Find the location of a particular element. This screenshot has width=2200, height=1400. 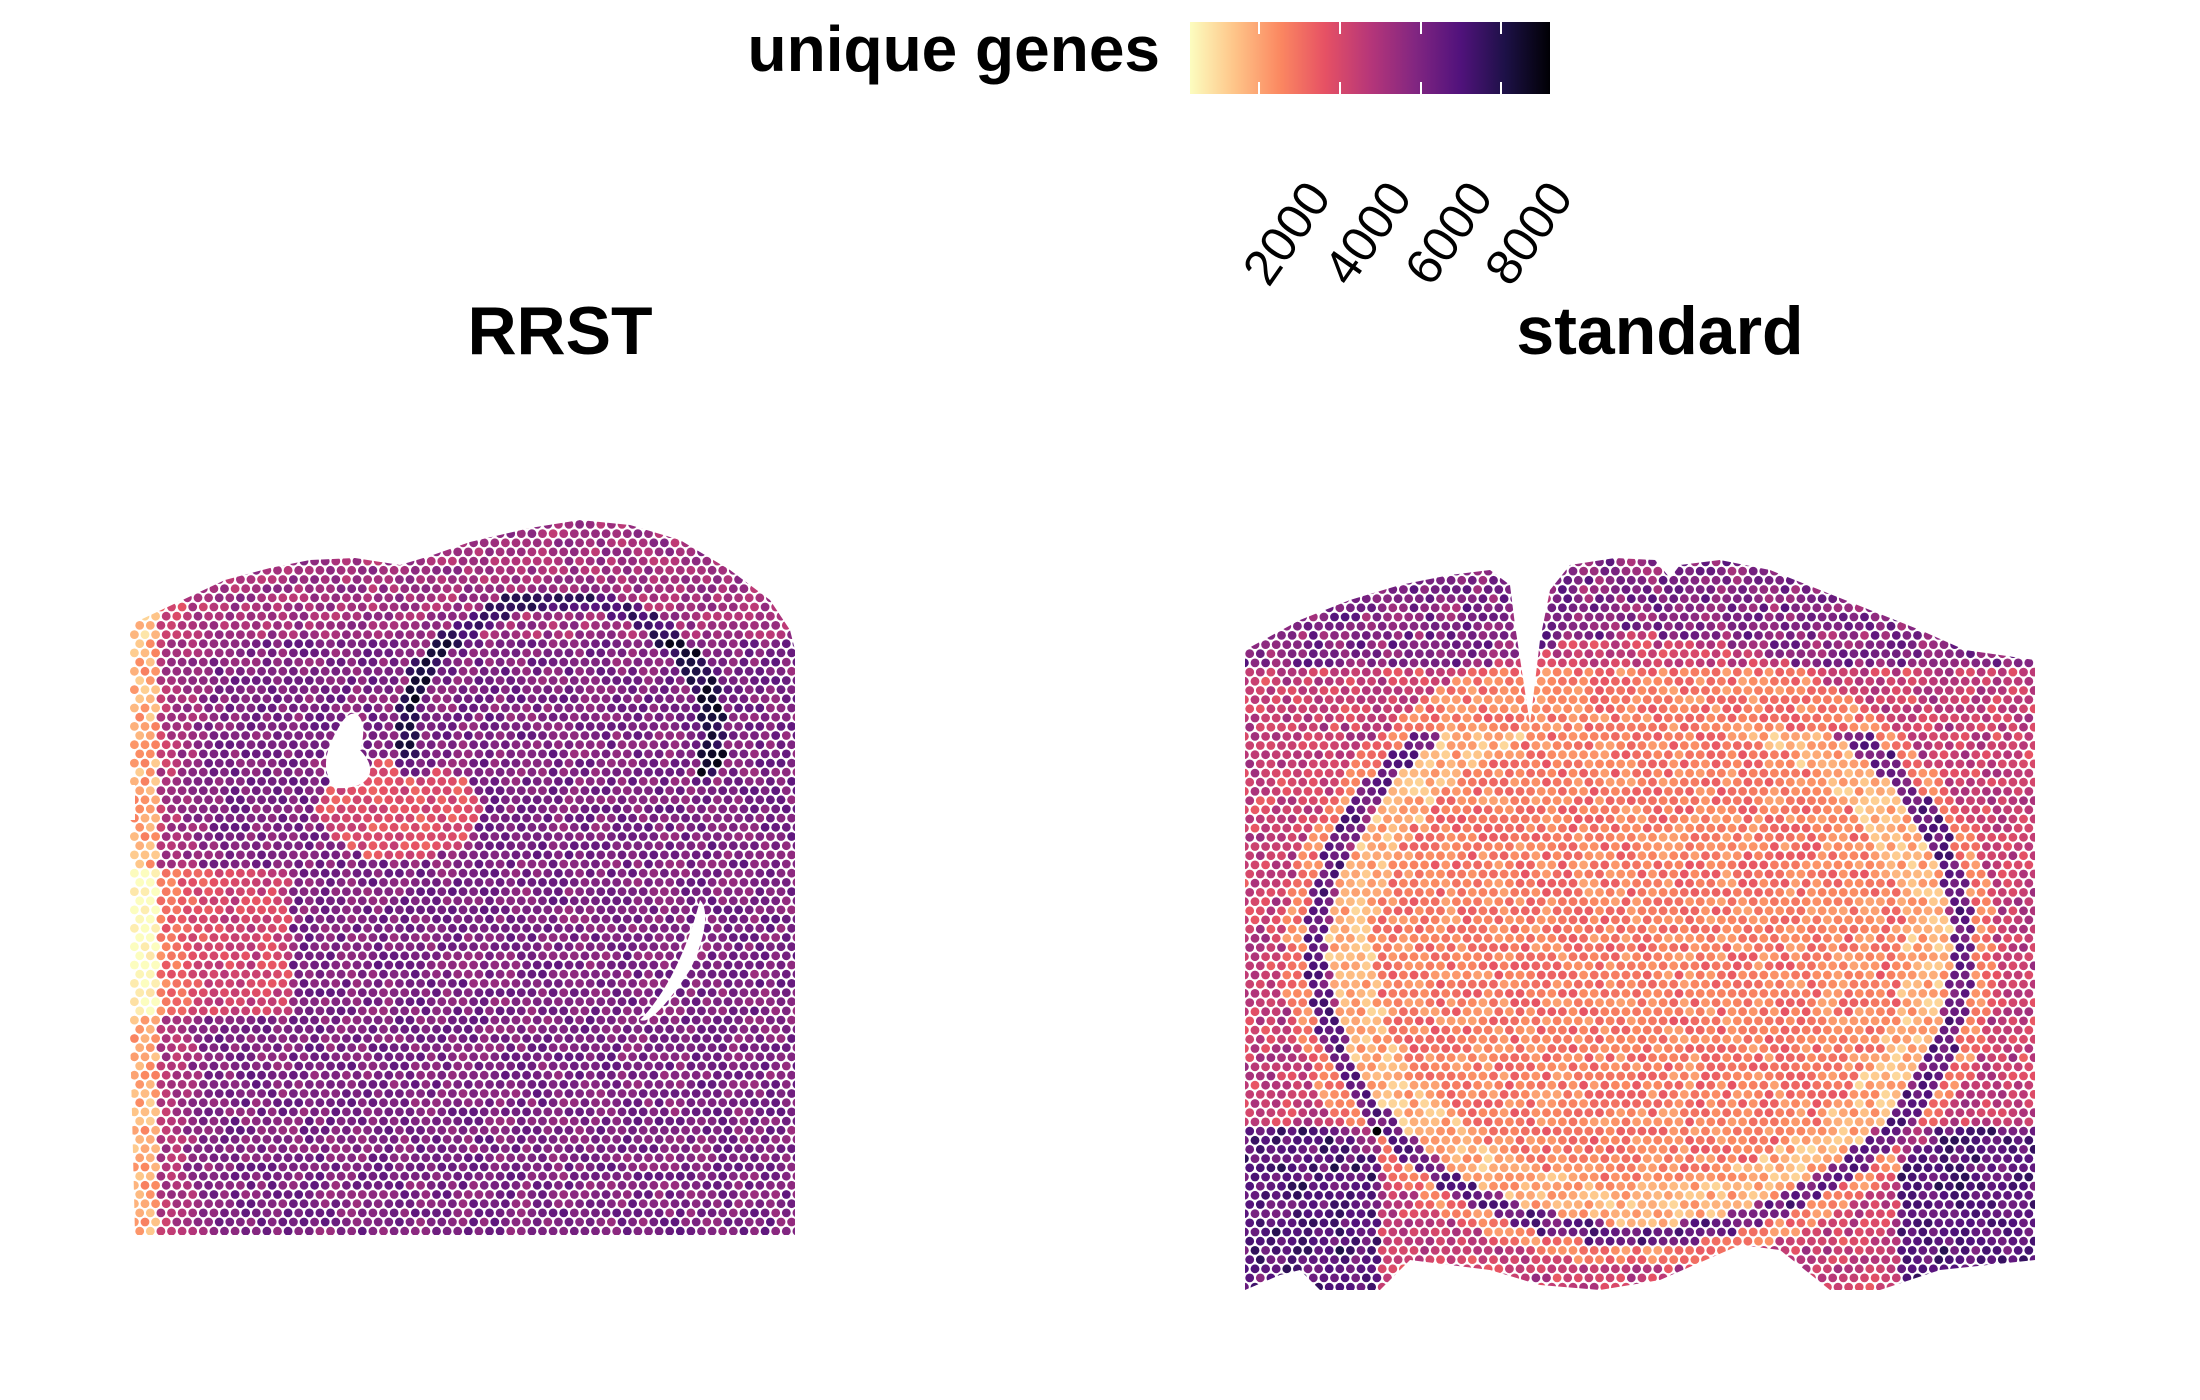

legend-title: unique genes is located at coordinates (954, 49).